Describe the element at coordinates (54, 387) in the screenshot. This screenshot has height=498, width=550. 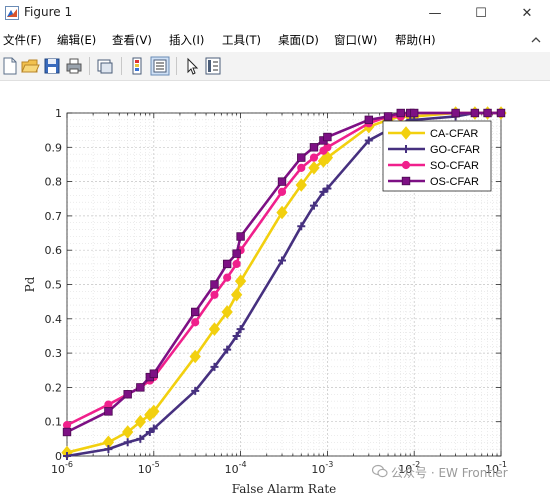
I see `y-tick-label: 0.2` at that location.